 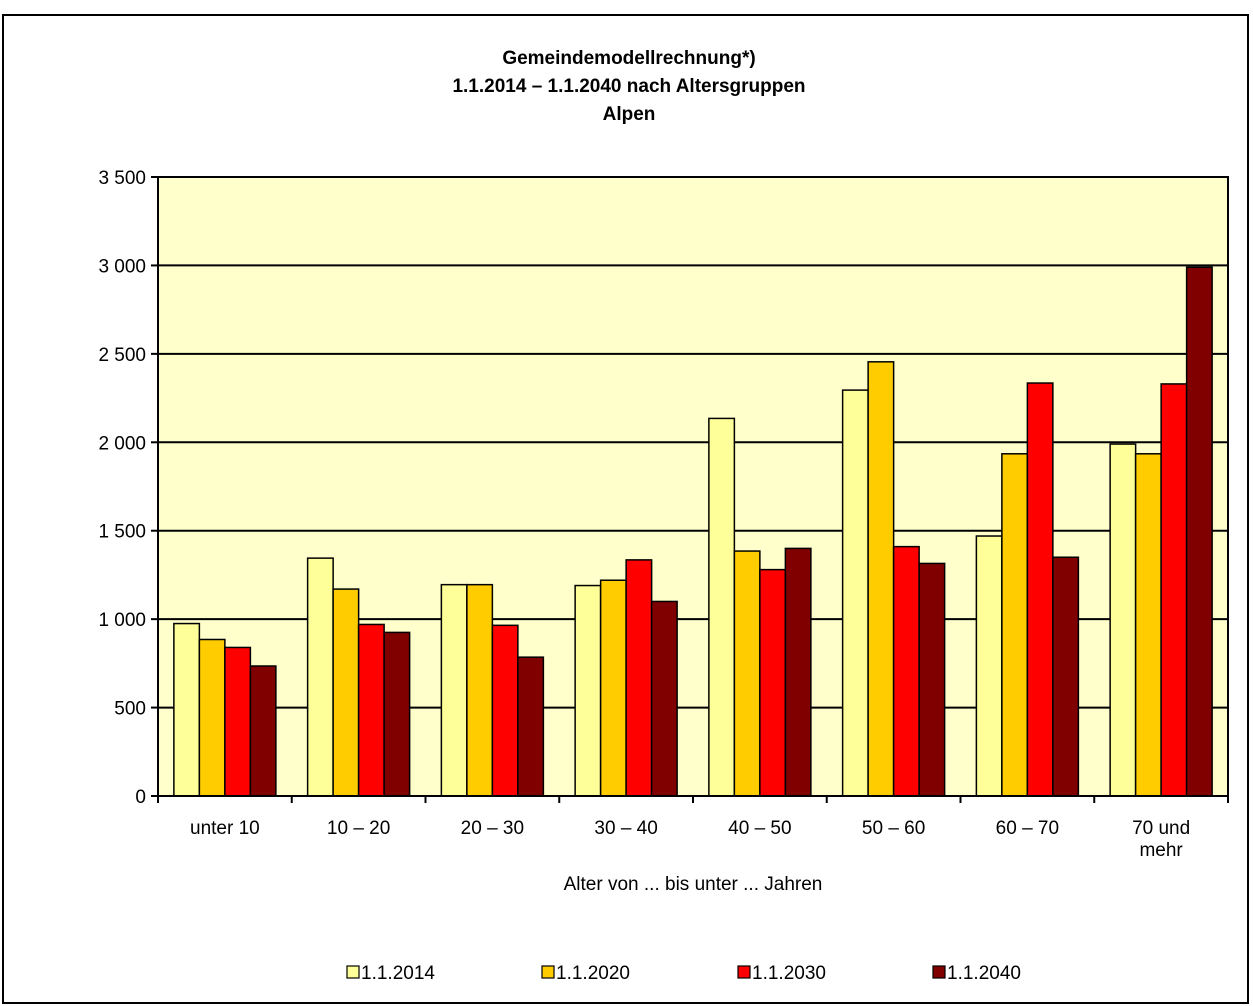 What do you see at coordinates (122, 355) in the screenshot?
I see `y-tick-label: 2 500` at bounding box center [122, 355].